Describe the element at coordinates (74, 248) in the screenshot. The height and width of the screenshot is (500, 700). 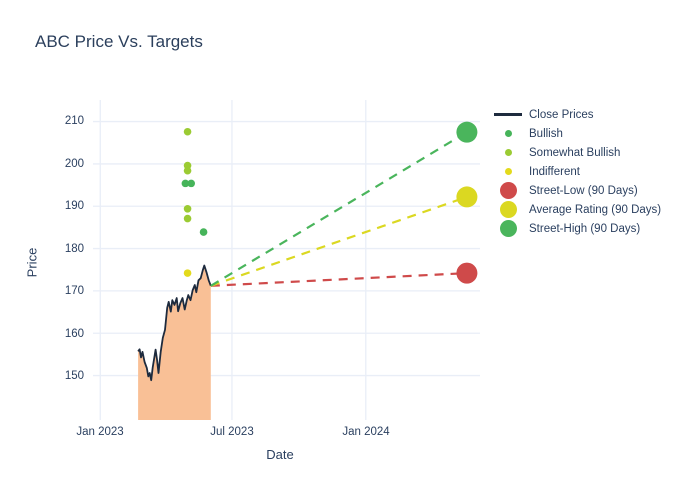
I see `y-tick-180: 180` at that location.